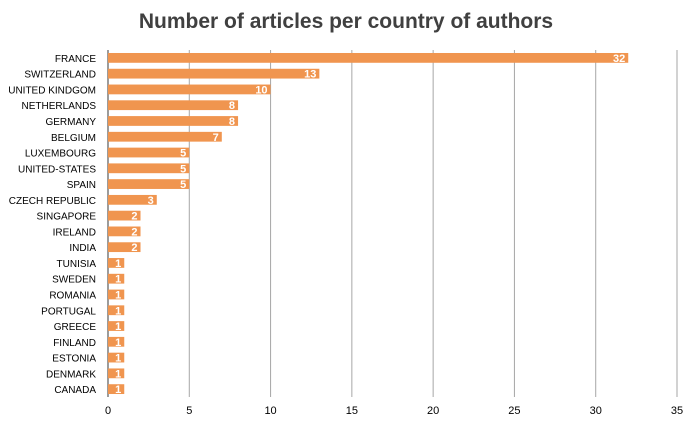  What do you see at coordinates (74, 343) in the screenshot?
I see `category-label: FINLAND` at bounding box center [74, 343].